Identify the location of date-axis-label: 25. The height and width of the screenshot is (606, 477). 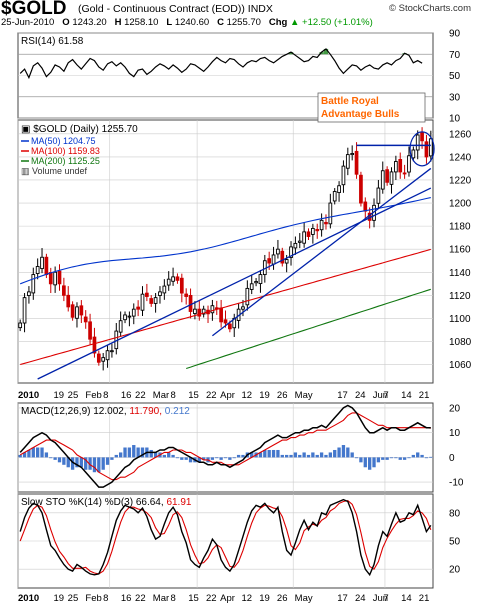
(73, 395).